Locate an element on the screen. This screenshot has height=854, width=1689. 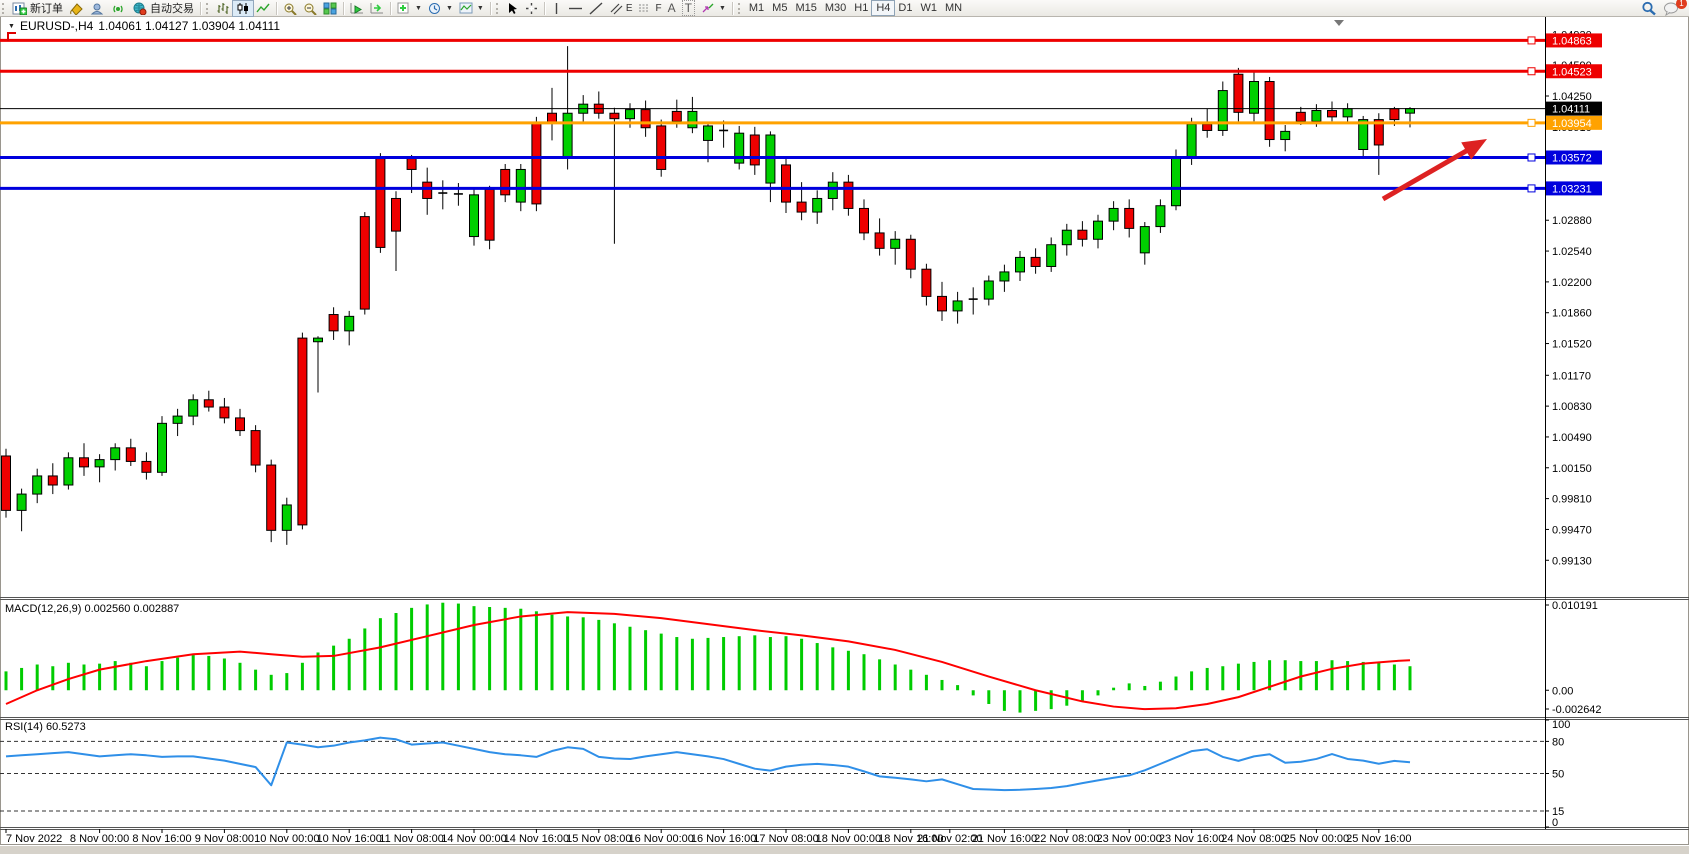
timeframe-H1: H1 is located at coordinates (861, 8).